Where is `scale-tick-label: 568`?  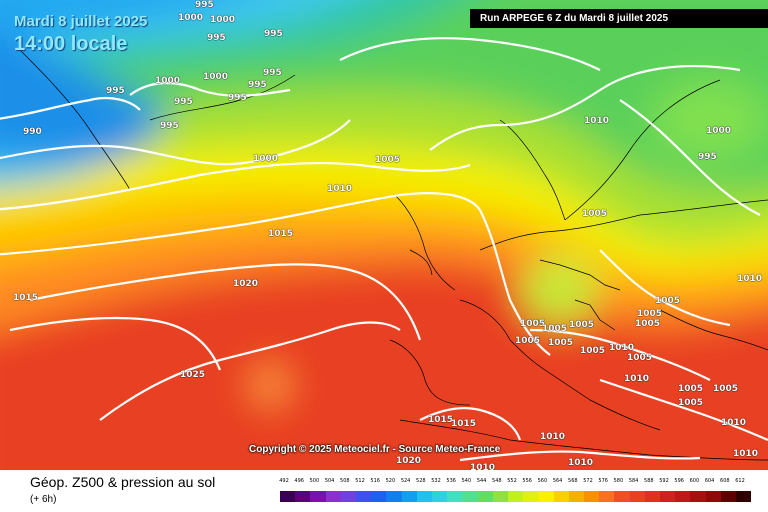 scale-tick-label: 568 is located at coordinates (573, 481).